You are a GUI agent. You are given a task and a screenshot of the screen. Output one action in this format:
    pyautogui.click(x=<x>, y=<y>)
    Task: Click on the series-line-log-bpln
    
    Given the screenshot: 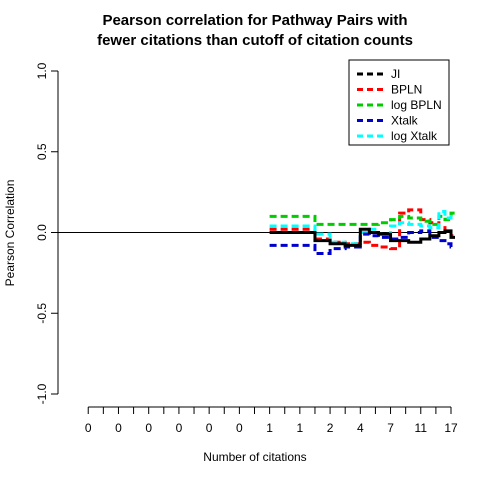 What is the action you would take?
    pyautogui.click(x=362, y=218)
    